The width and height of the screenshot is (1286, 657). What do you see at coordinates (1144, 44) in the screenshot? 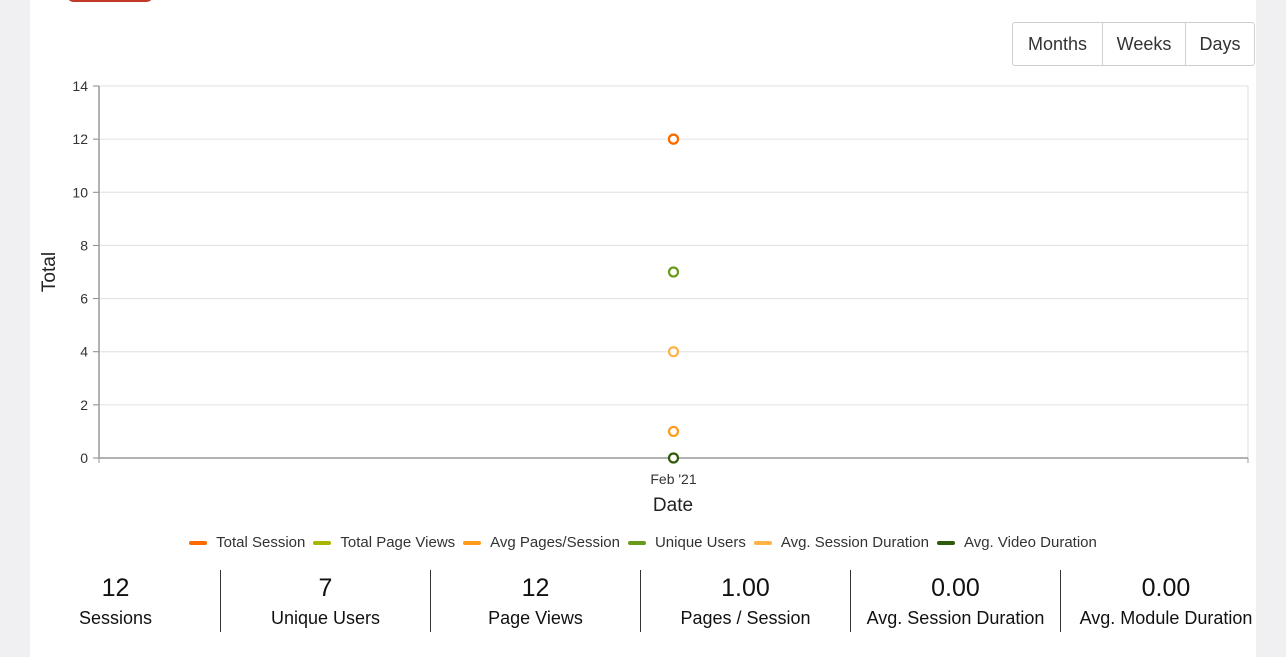
I see `weeks-button: Weeks` at bounding box center [1144, 44].